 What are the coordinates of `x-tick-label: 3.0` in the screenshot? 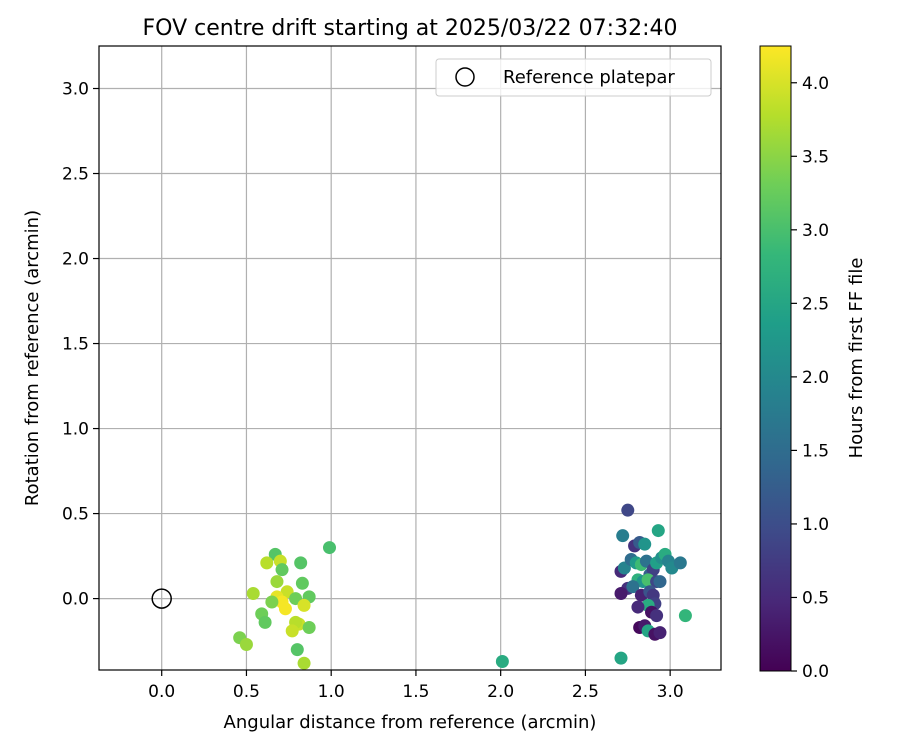 It's located at (670, 692).